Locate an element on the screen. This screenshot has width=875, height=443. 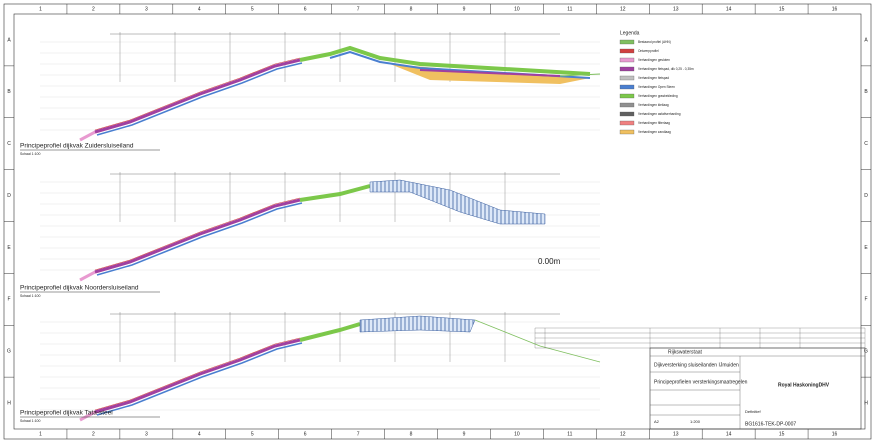
legend-label: Ontwerpprofiel is located at coordinates (648, 51).